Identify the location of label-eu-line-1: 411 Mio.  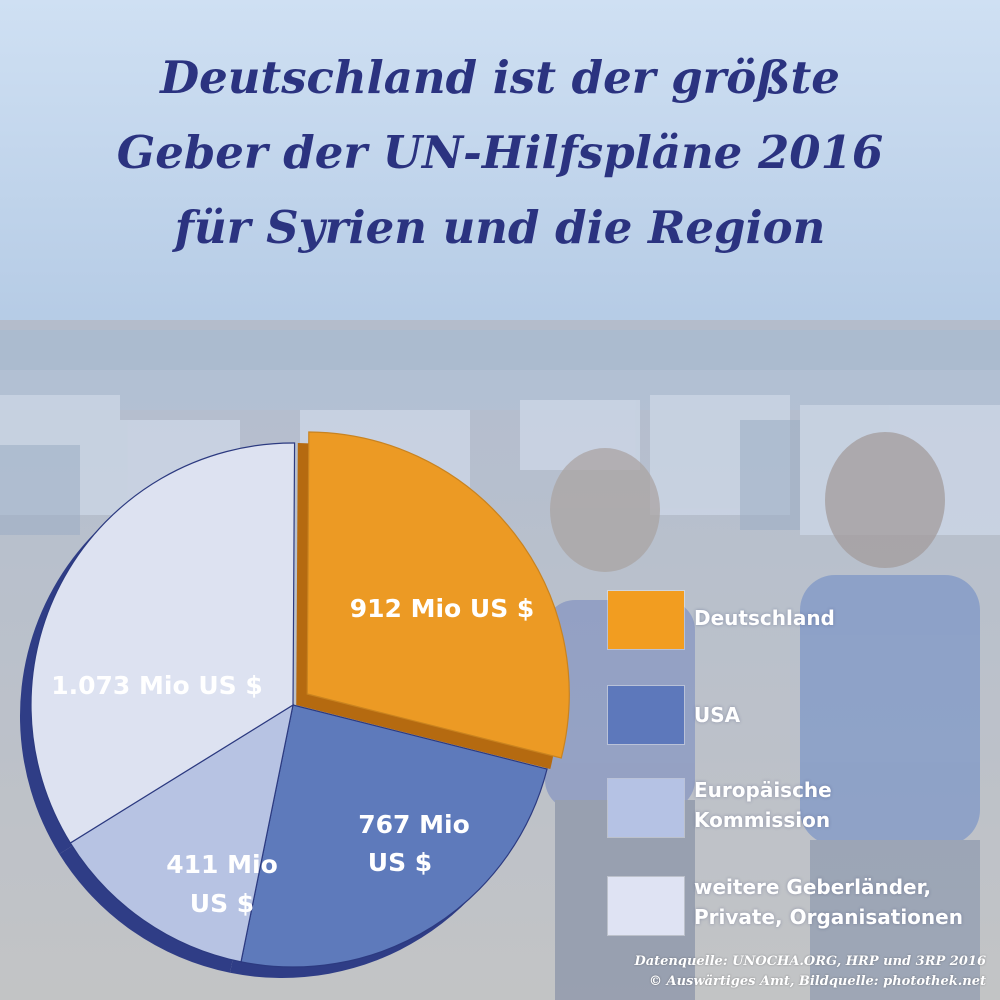
(222, 864).